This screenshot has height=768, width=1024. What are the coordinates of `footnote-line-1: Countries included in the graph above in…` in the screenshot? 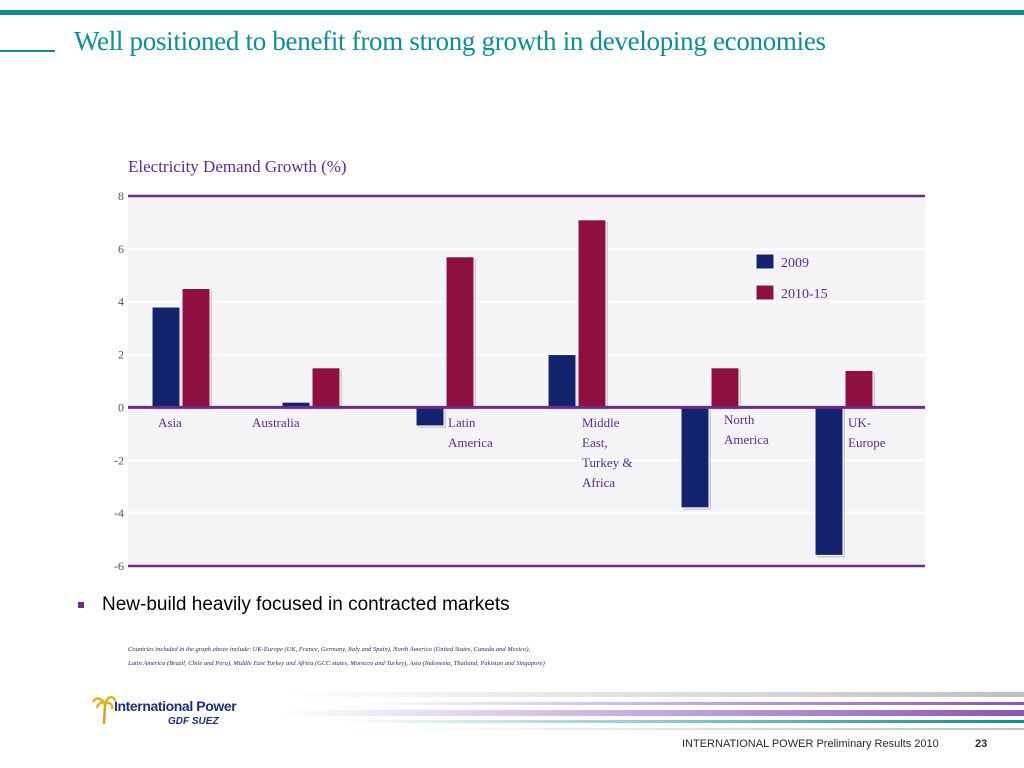 It's located at (329, 649).